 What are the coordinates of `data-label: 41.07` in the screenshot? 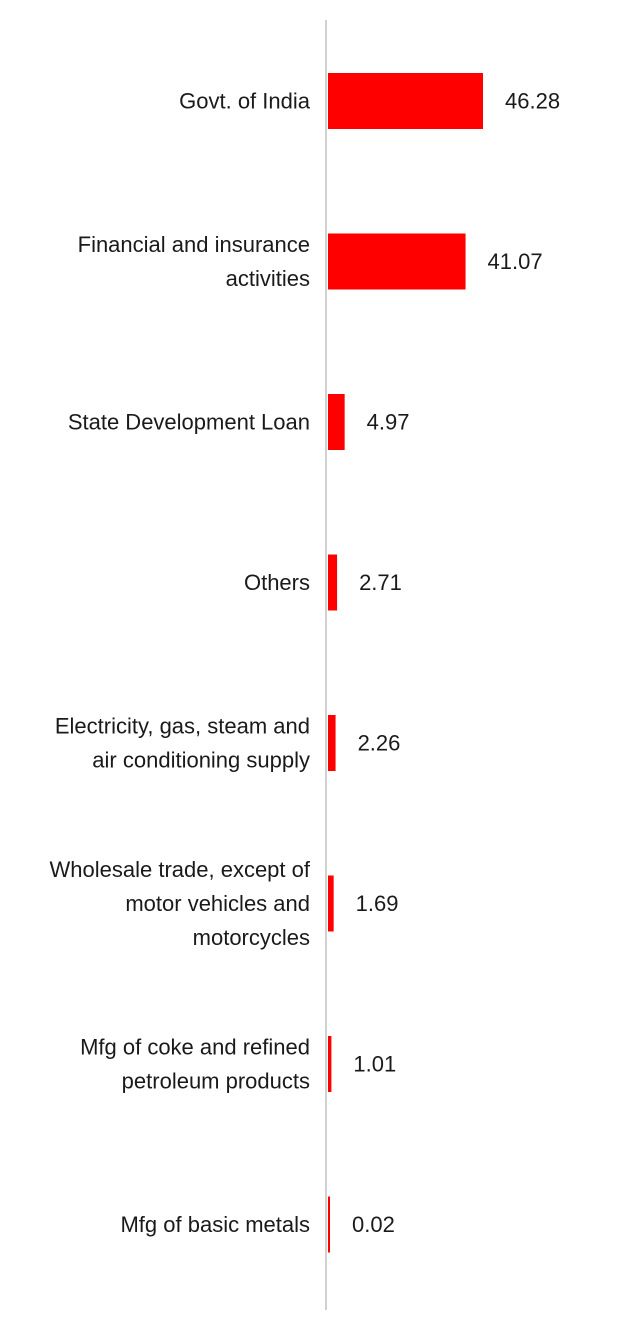 It's located at (515, 261).